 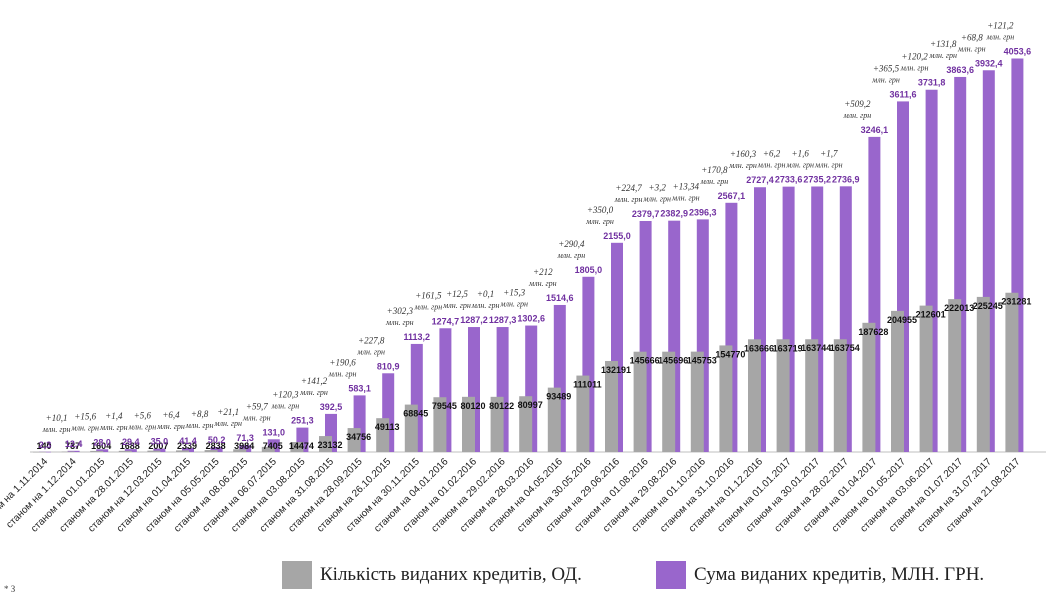 What do you see at coordinates (846, 179) in the screenshot?
I see `sum-data-label: 2736,9` at bounding box center [846, 179].